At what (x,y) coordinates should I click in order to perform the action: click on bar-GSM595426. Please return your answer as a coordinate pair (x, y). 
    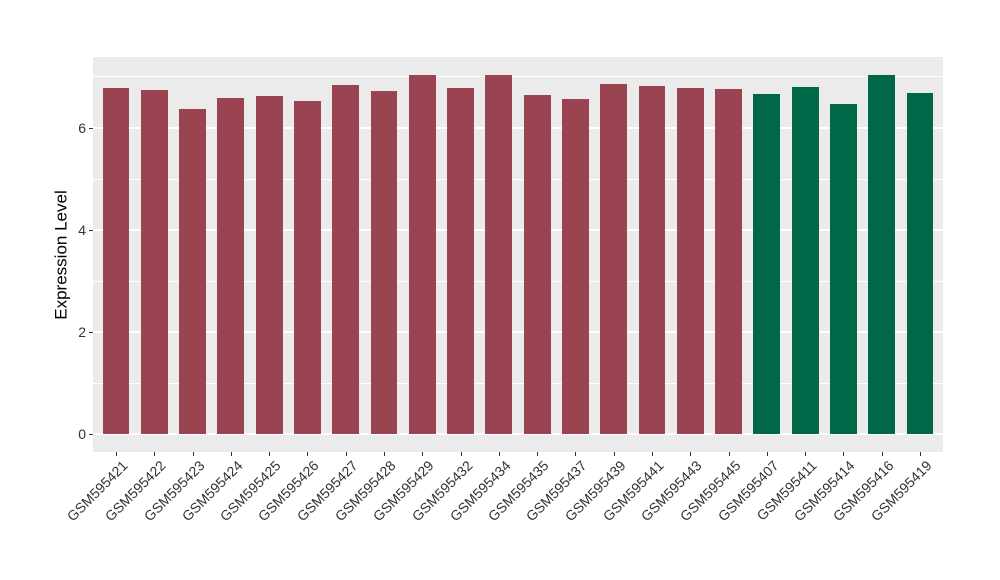
    Looking at the image, I should click on (307, 268).